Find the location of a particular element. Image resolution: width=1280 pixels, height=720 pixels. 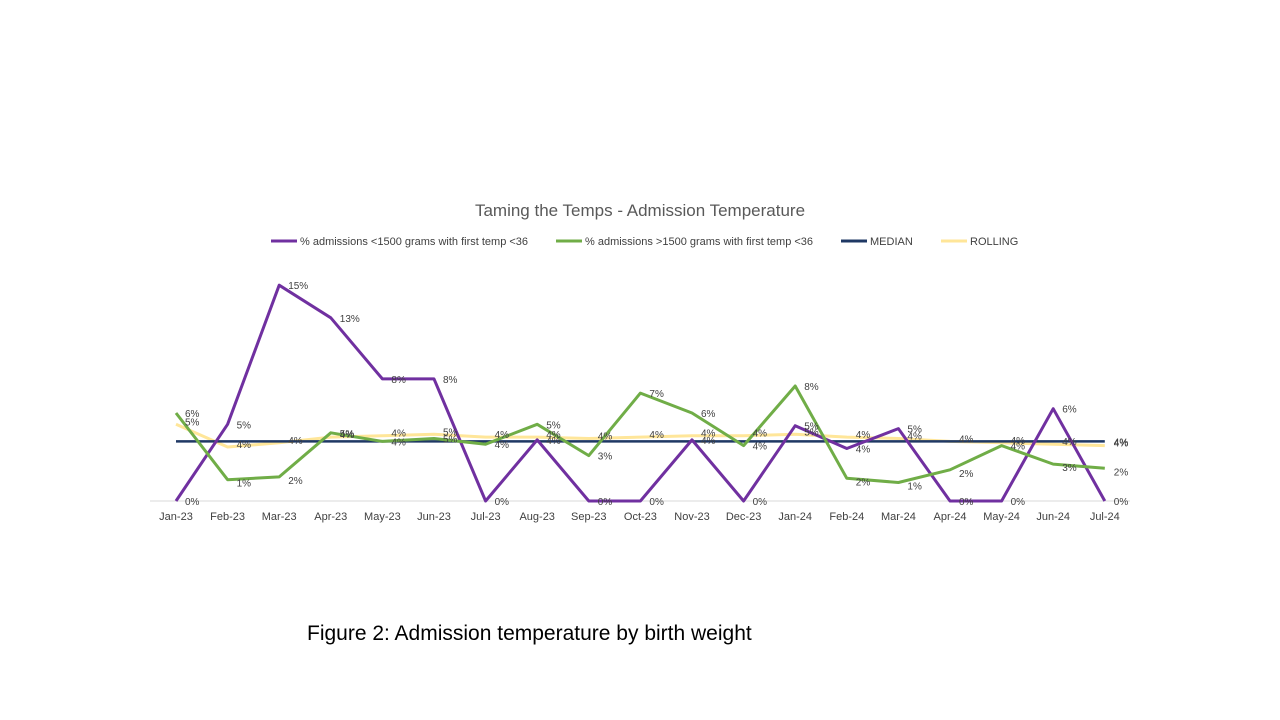

x-tick-label: Mar-24 is located at coordinates (898, 517).